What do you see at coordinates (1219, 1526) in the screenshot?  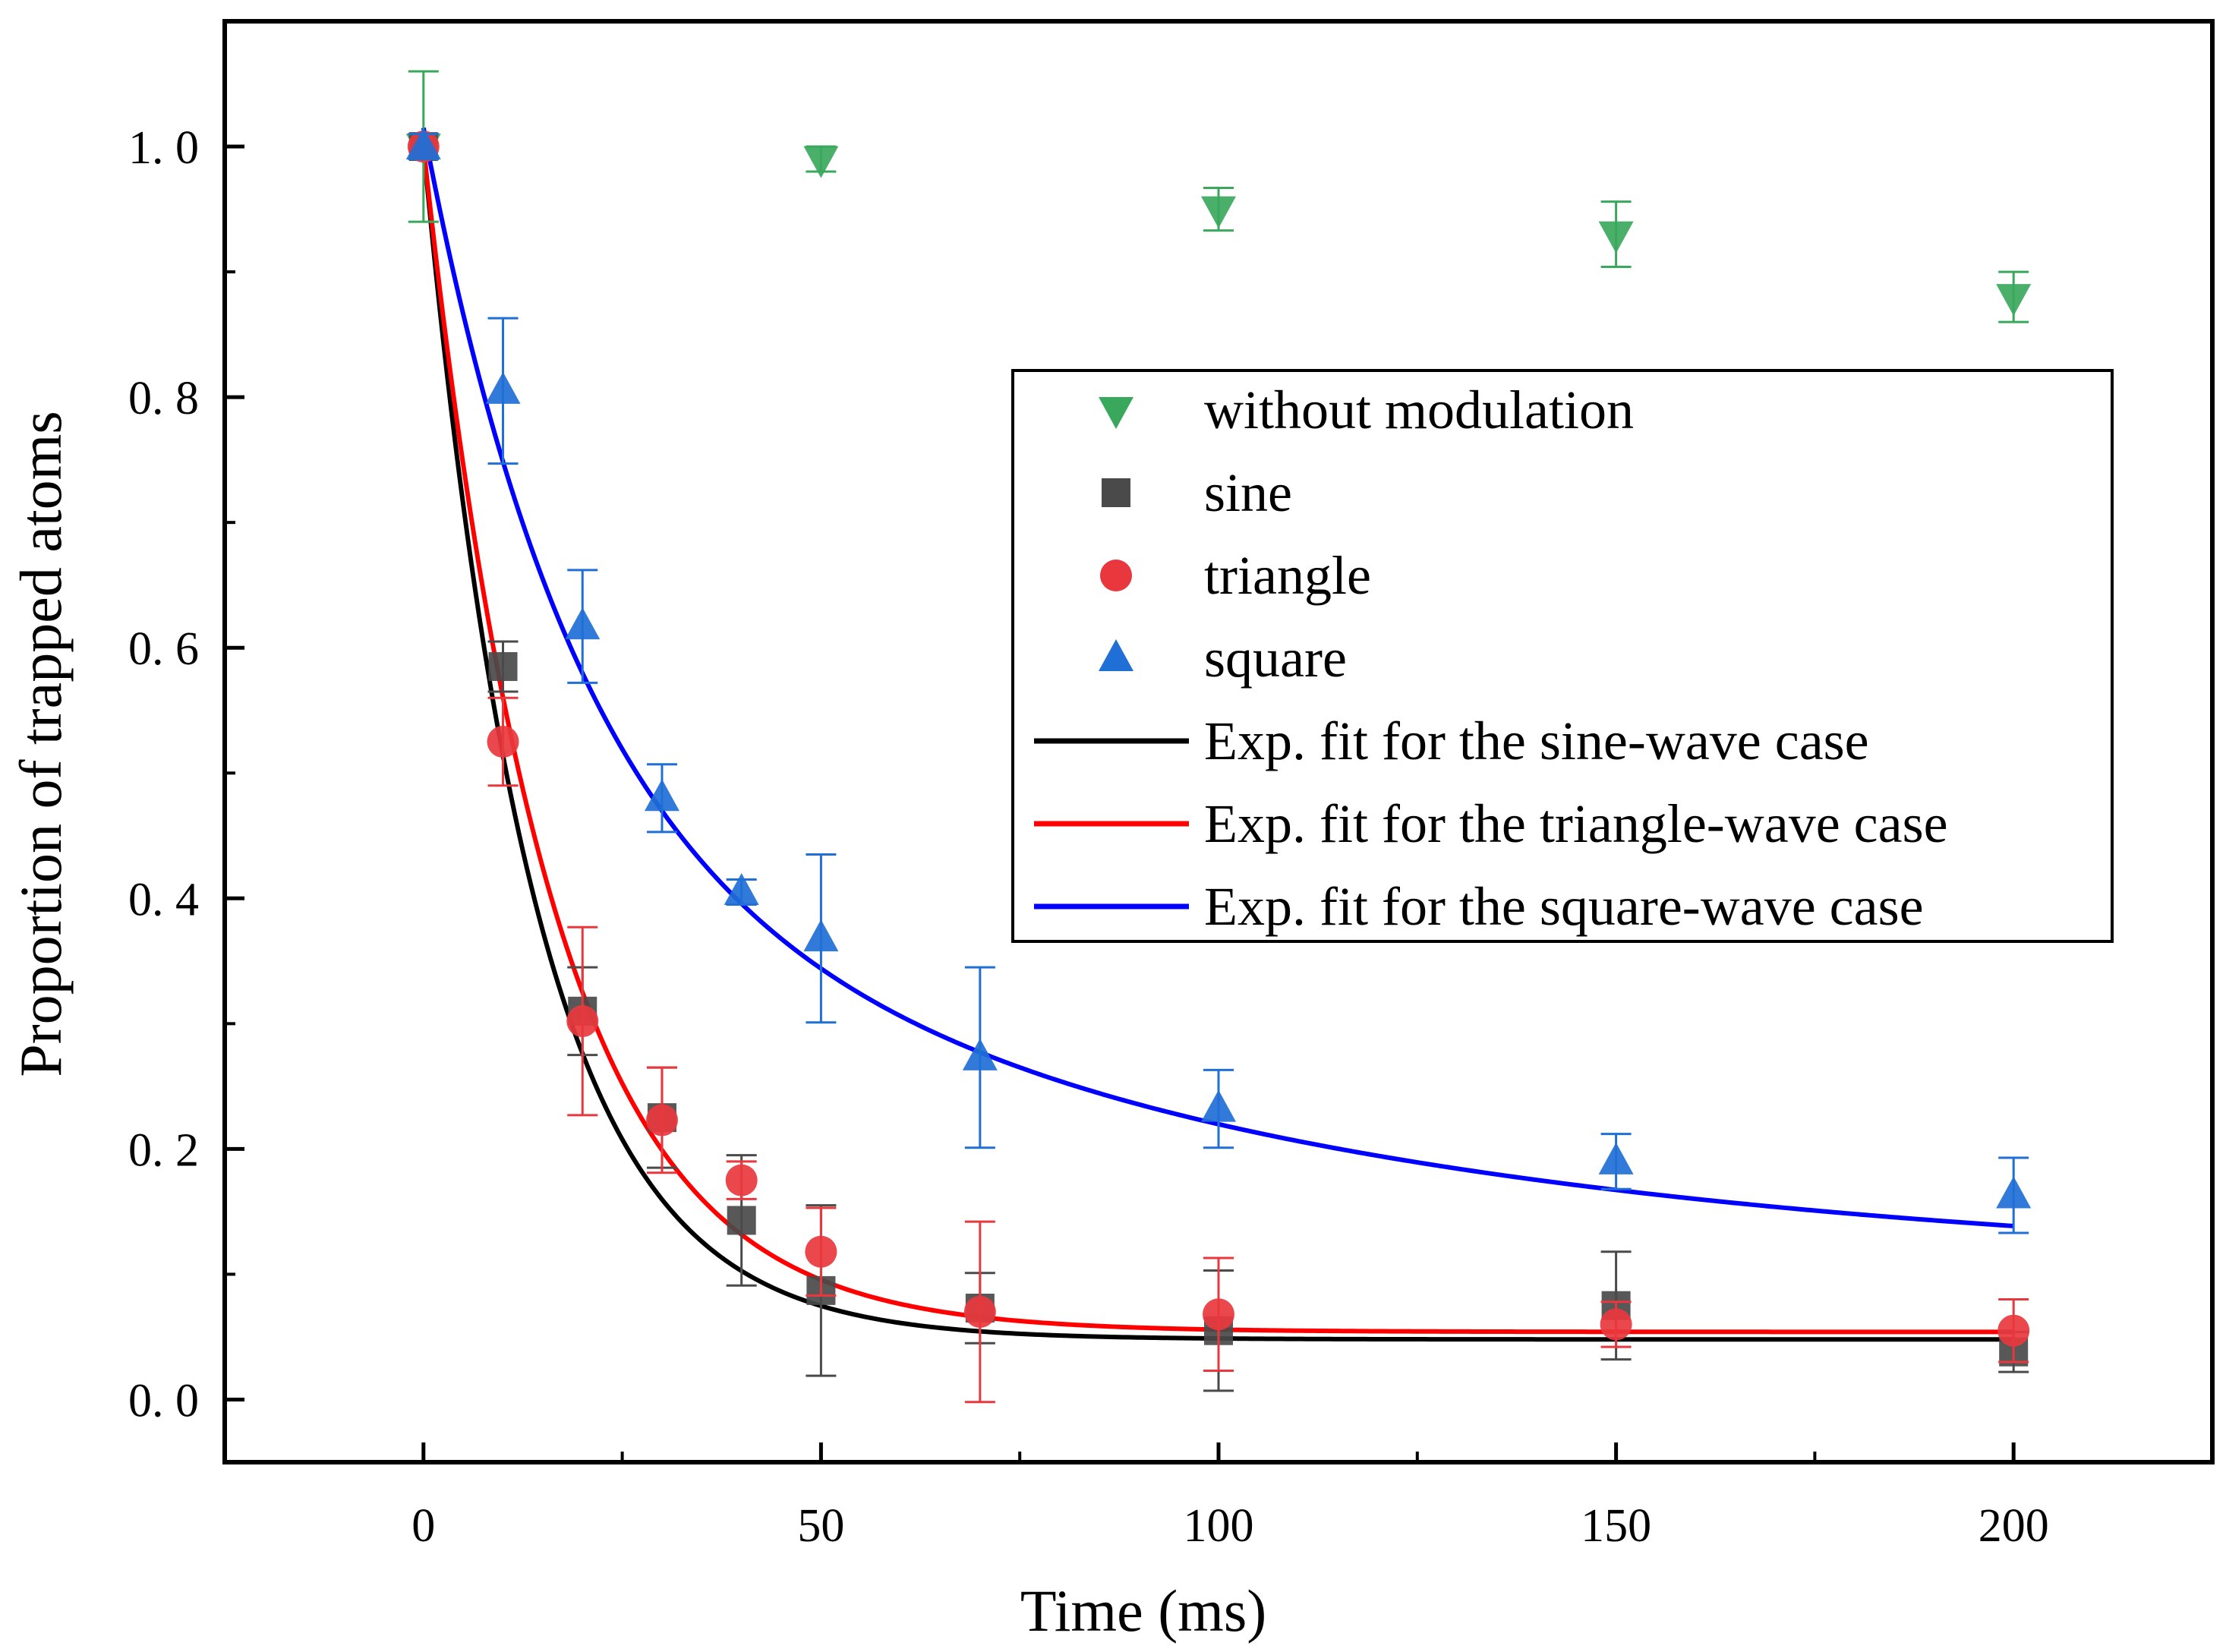 I see `x-tick-label: 100` at bounding box center [1219, 1526].